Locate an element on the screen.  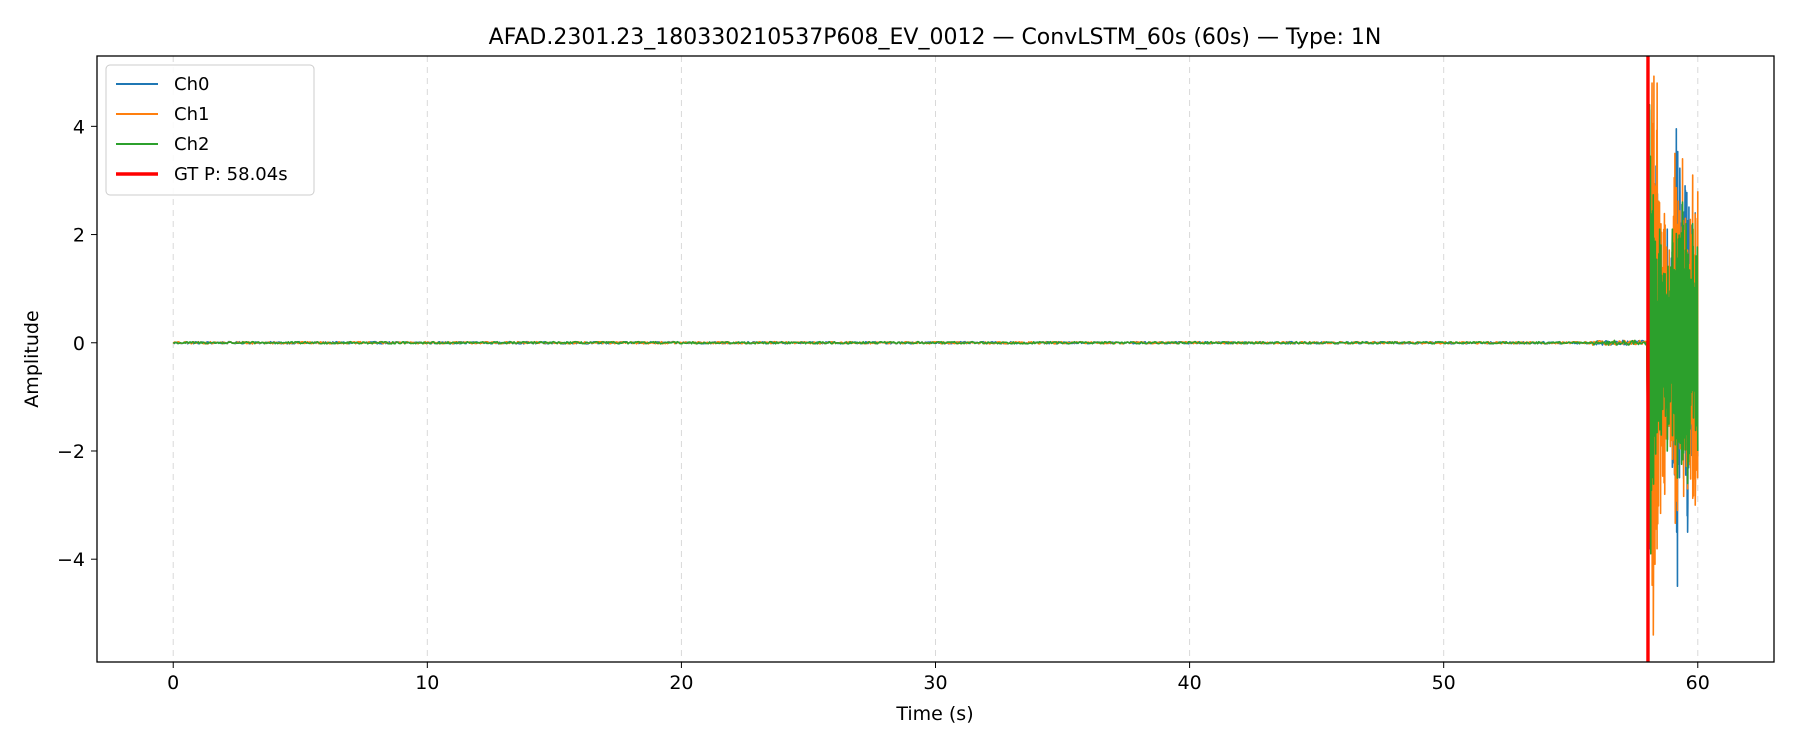
y-tick-label: −4 is located at coordinates (71, 560).